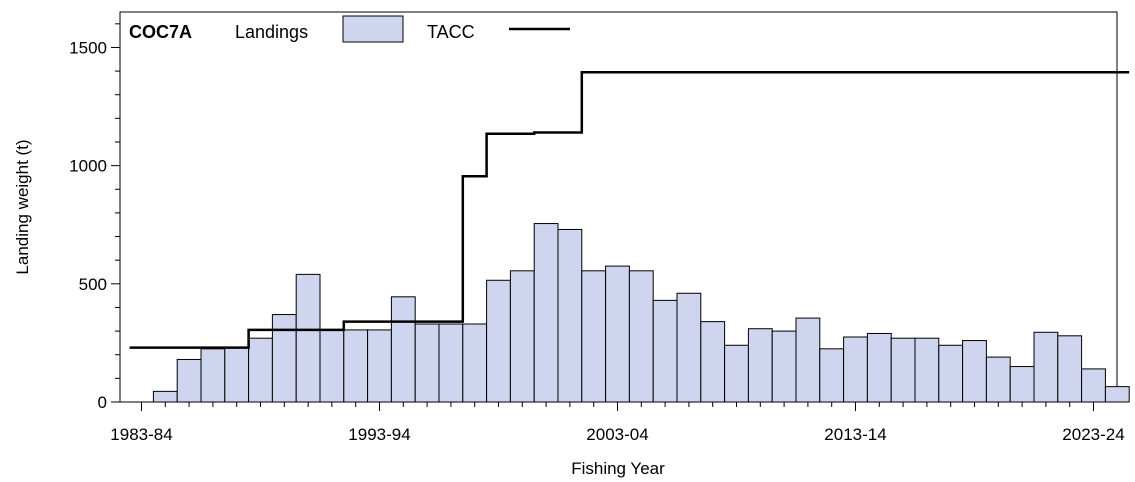 This screenshot has height=482, width=1135. Describe the element at coordinates (88, 47) in the screenshot. I see `y-tick-label-1500: 1500` at that location.